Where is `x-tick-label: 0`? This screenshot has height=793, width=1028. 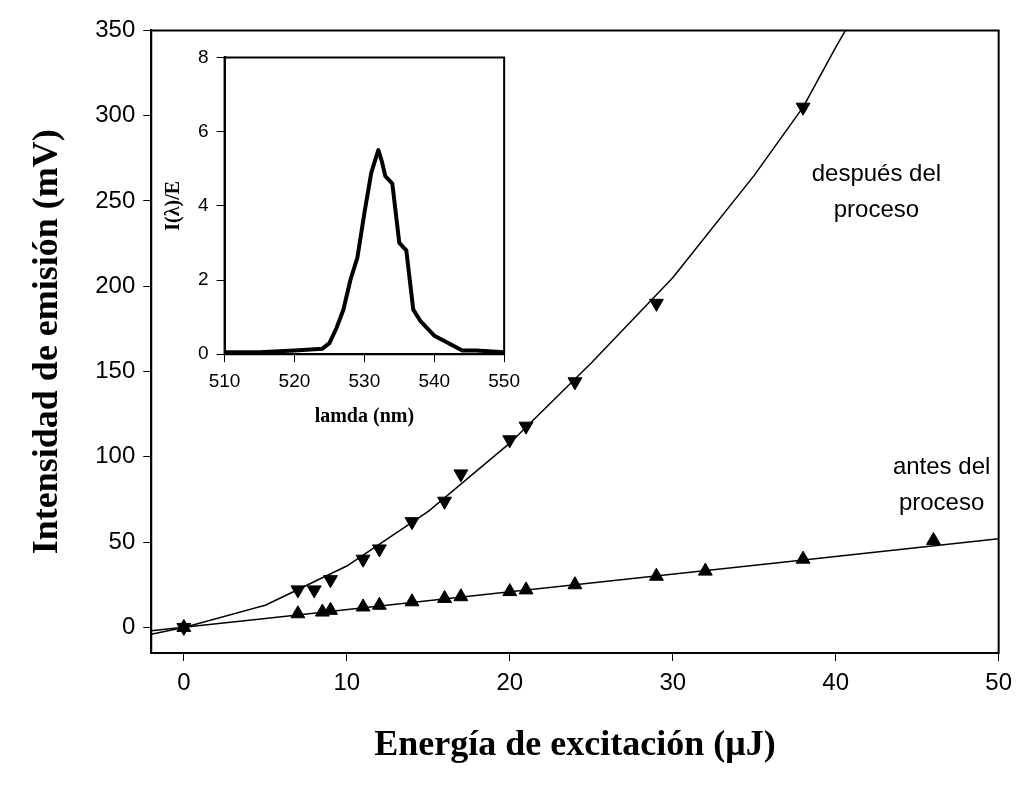
x-tick-label: 0 is located at coordinates (184, 682).